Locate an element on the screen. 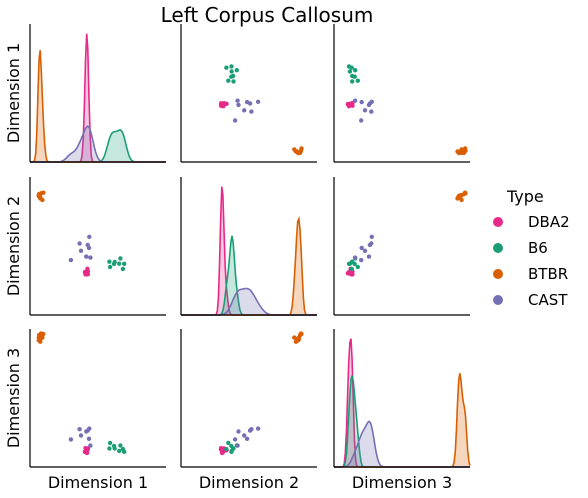 The height and width of the screenshot is (498, 588). legend-marker-dba2 is located at coordinates (498, 222).